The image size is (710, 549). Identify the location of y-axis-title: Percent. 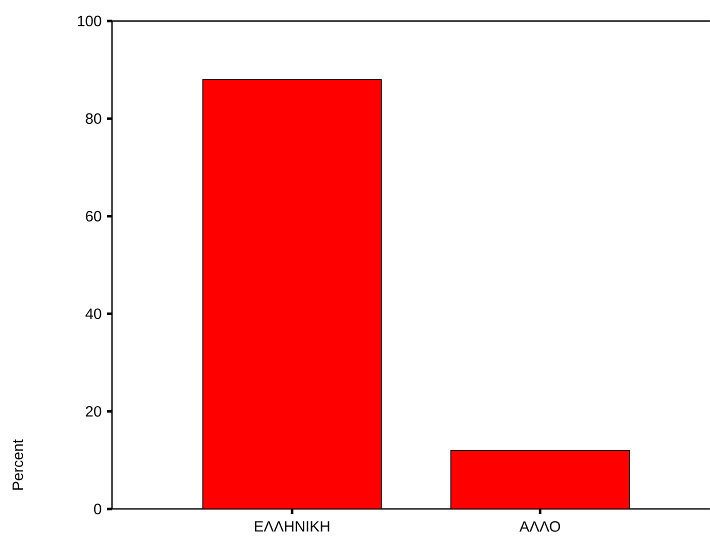
(18, 464).